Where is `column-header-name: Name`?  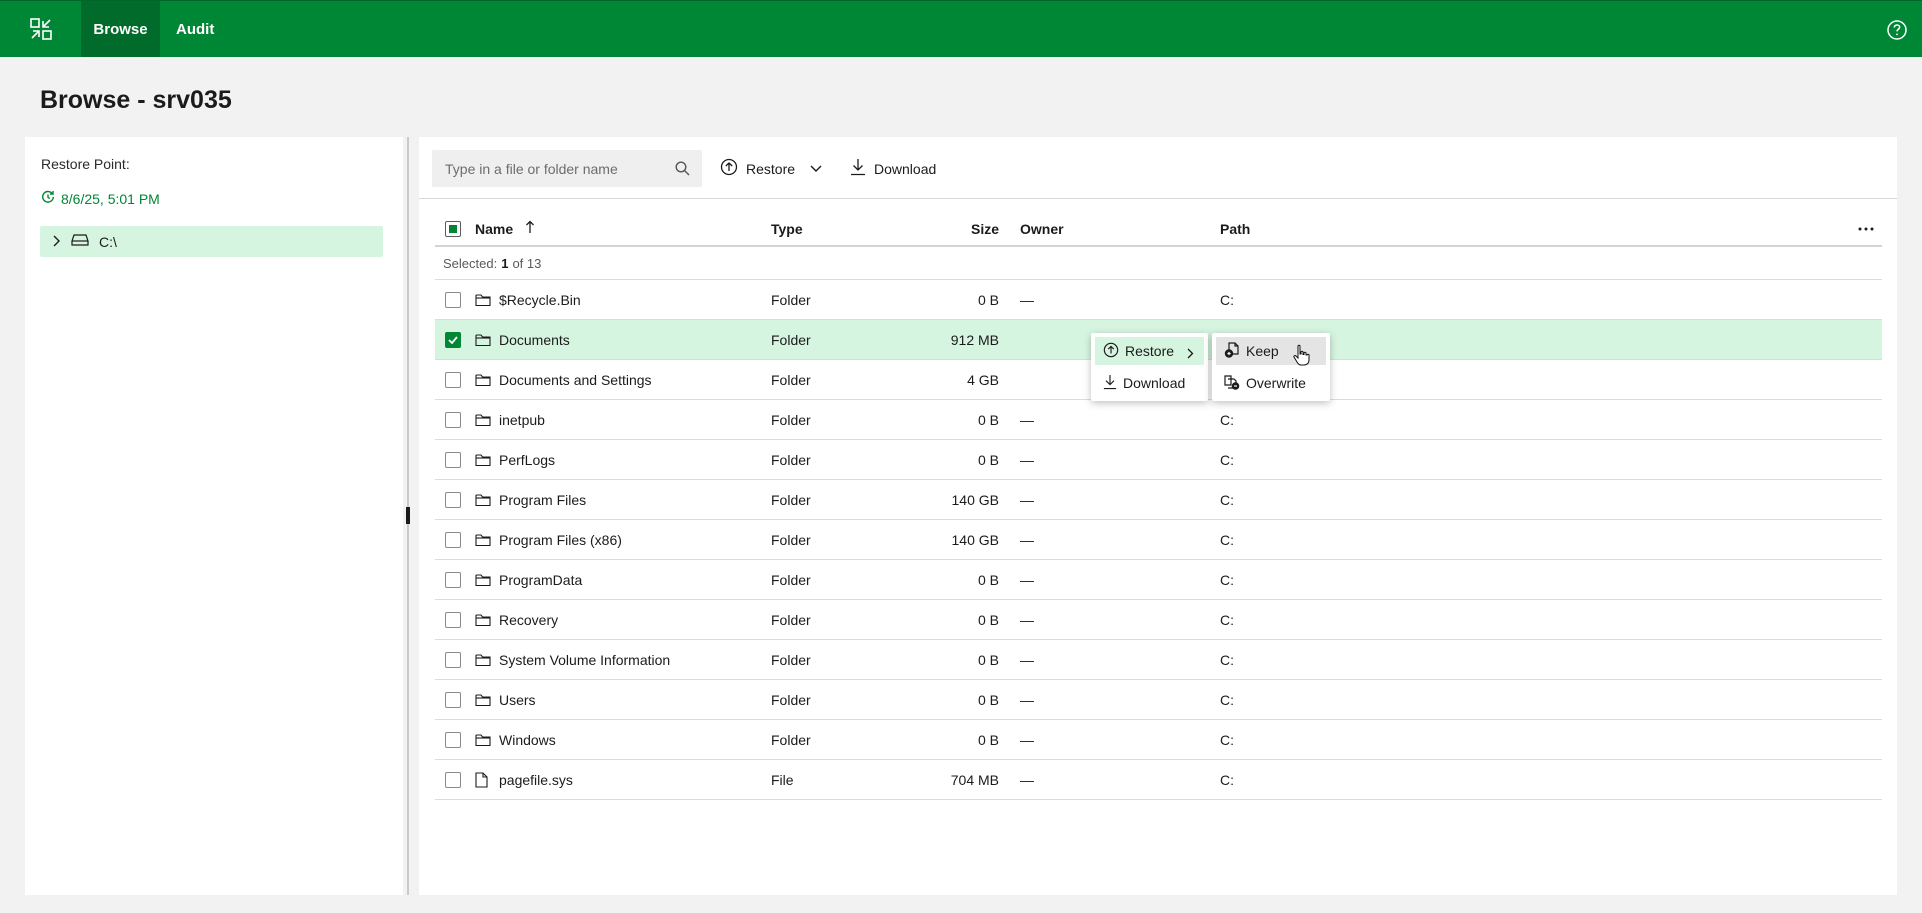 column-header-name: Name is located at coordinates (505, 228).